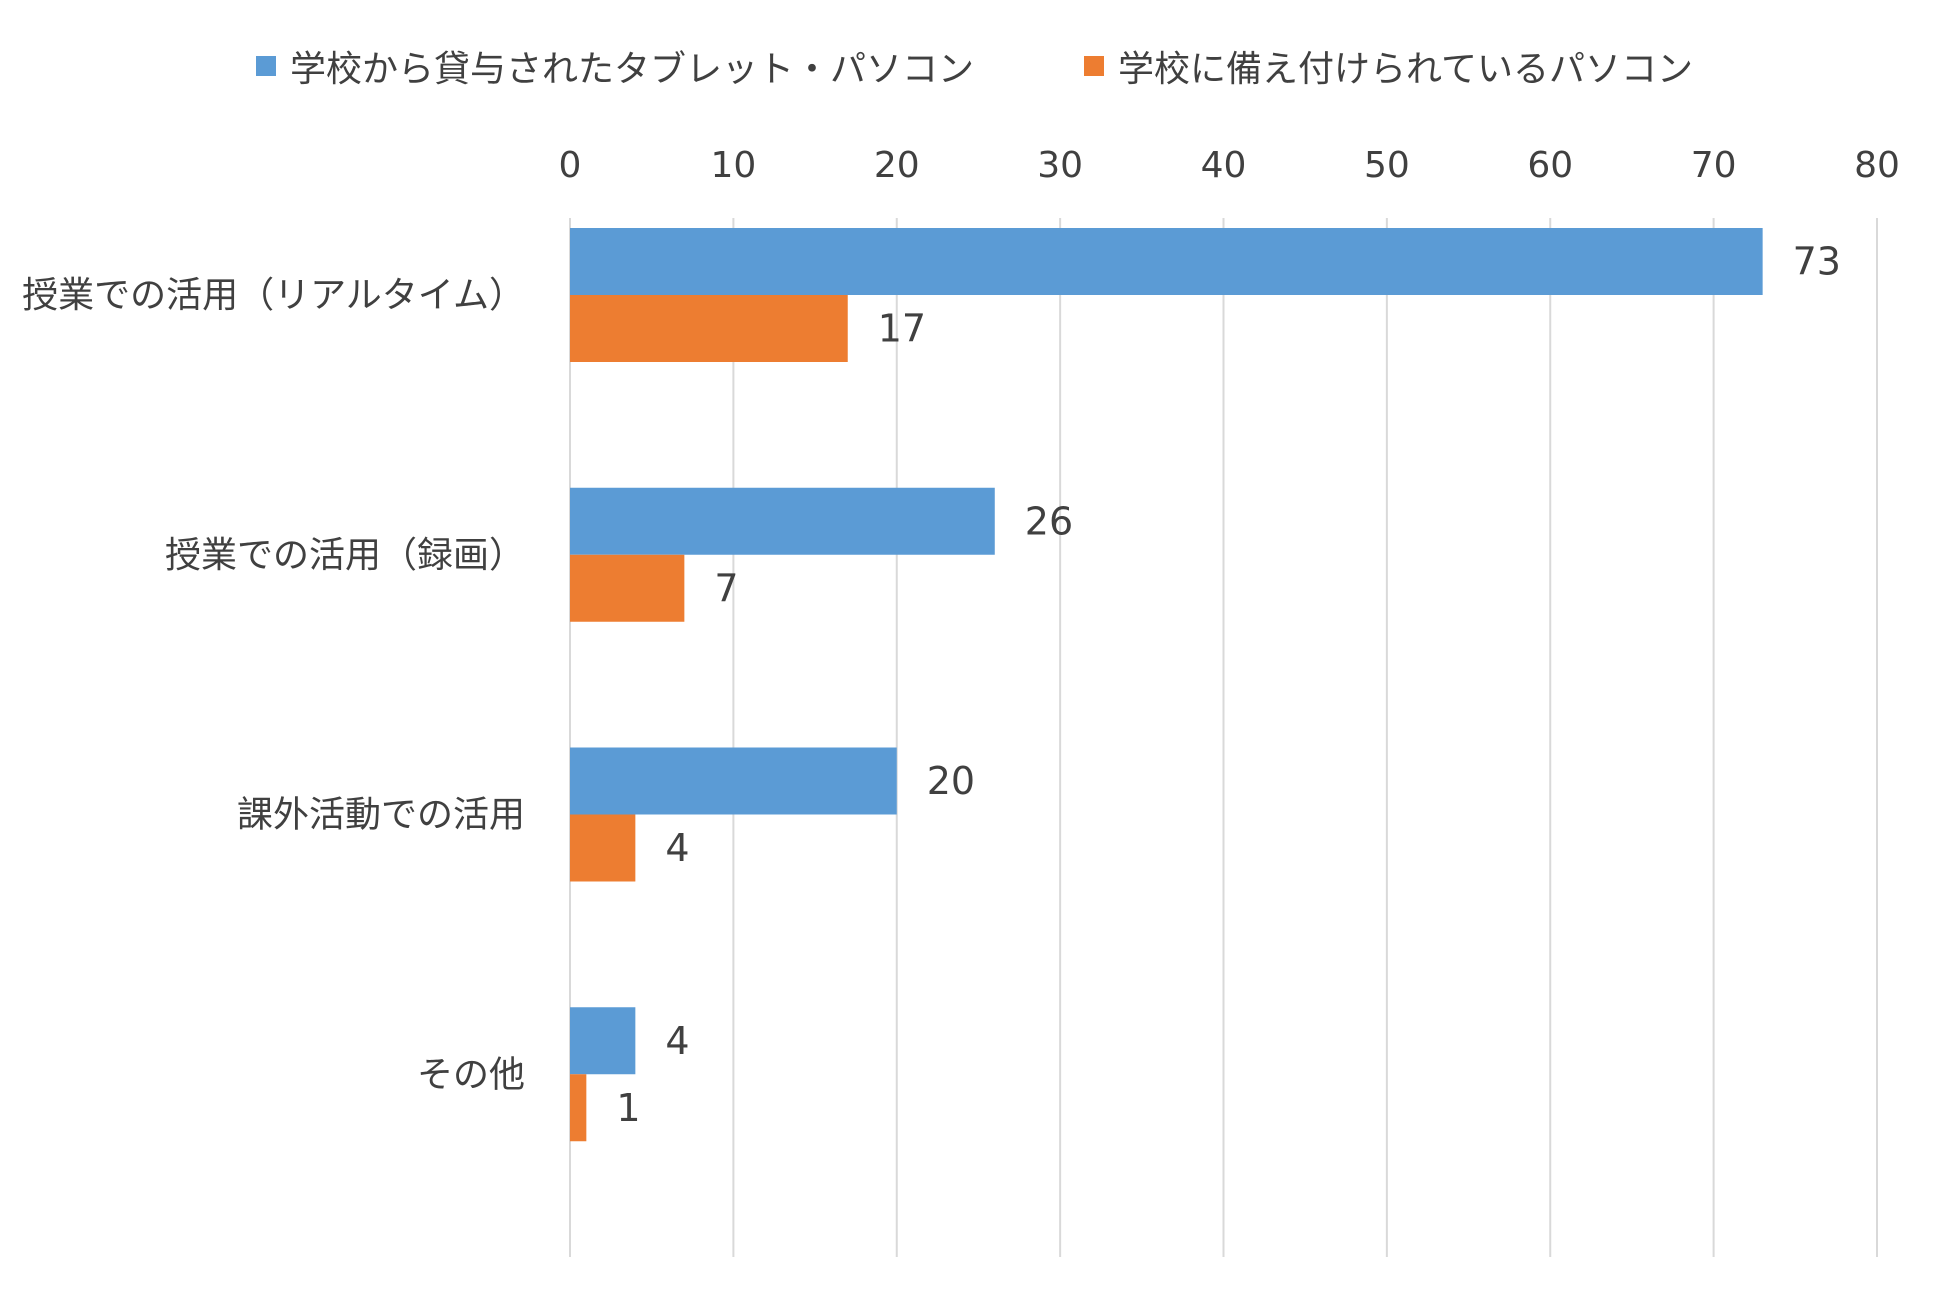  What do you see at coordinates (345, 555) in the screenshot?
I see `category-label: 授業での活用（録画）` at bounding box center [345, 555].